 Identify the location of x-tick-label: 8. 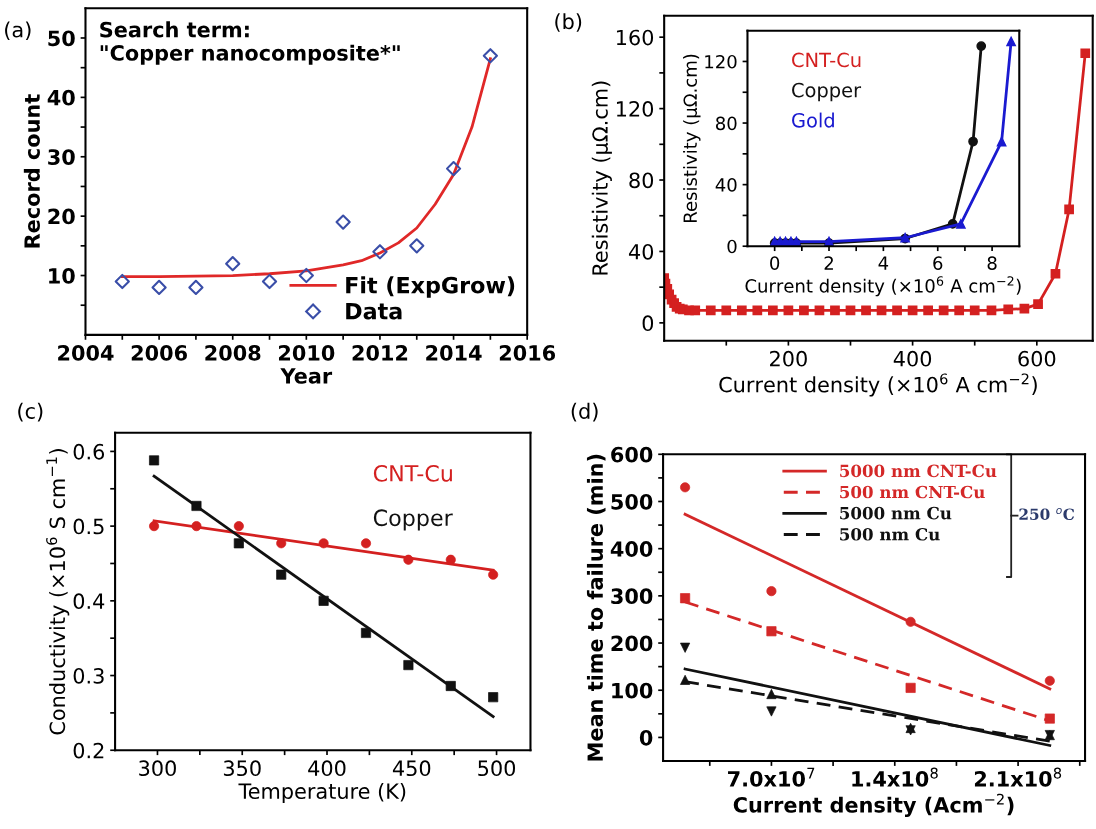
(992, 263).